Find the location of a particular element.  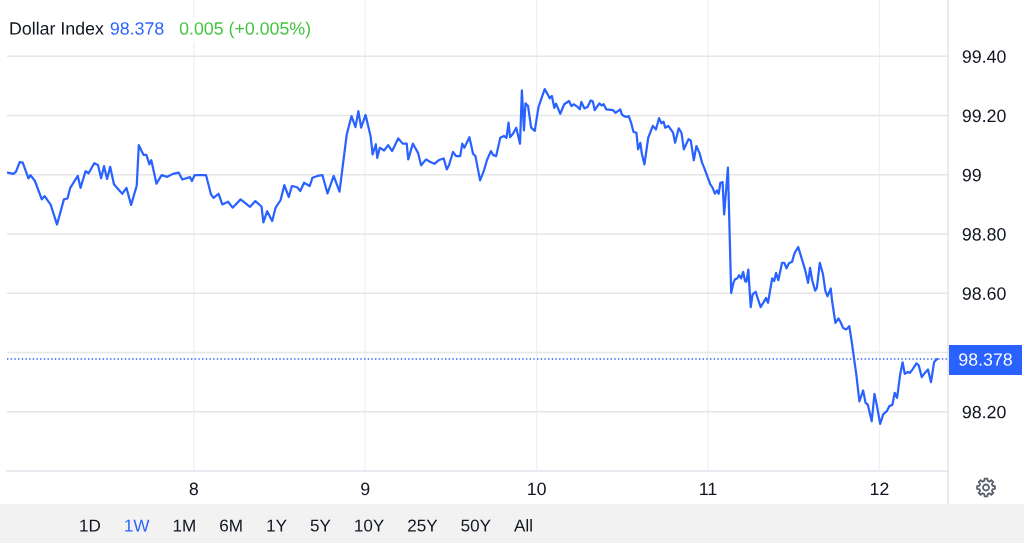

text: 1M is located at coordinates (184, 525).